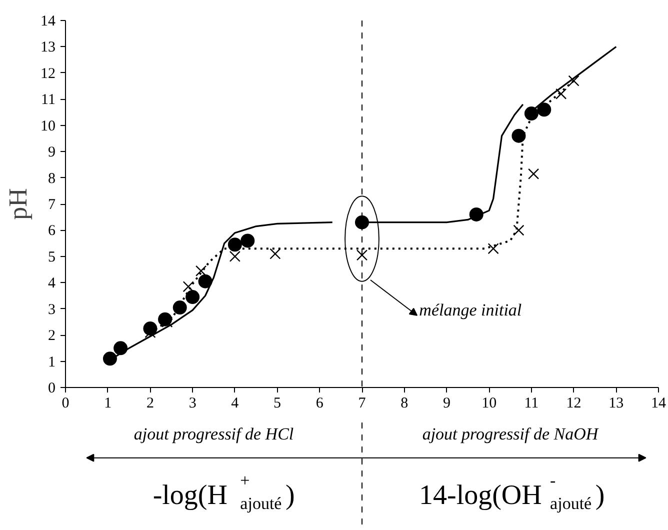 The image size is (668, 530). Describe the element at coordinates (48, 22) in the screenshot. I see `y-tick-label: 14` at that location.